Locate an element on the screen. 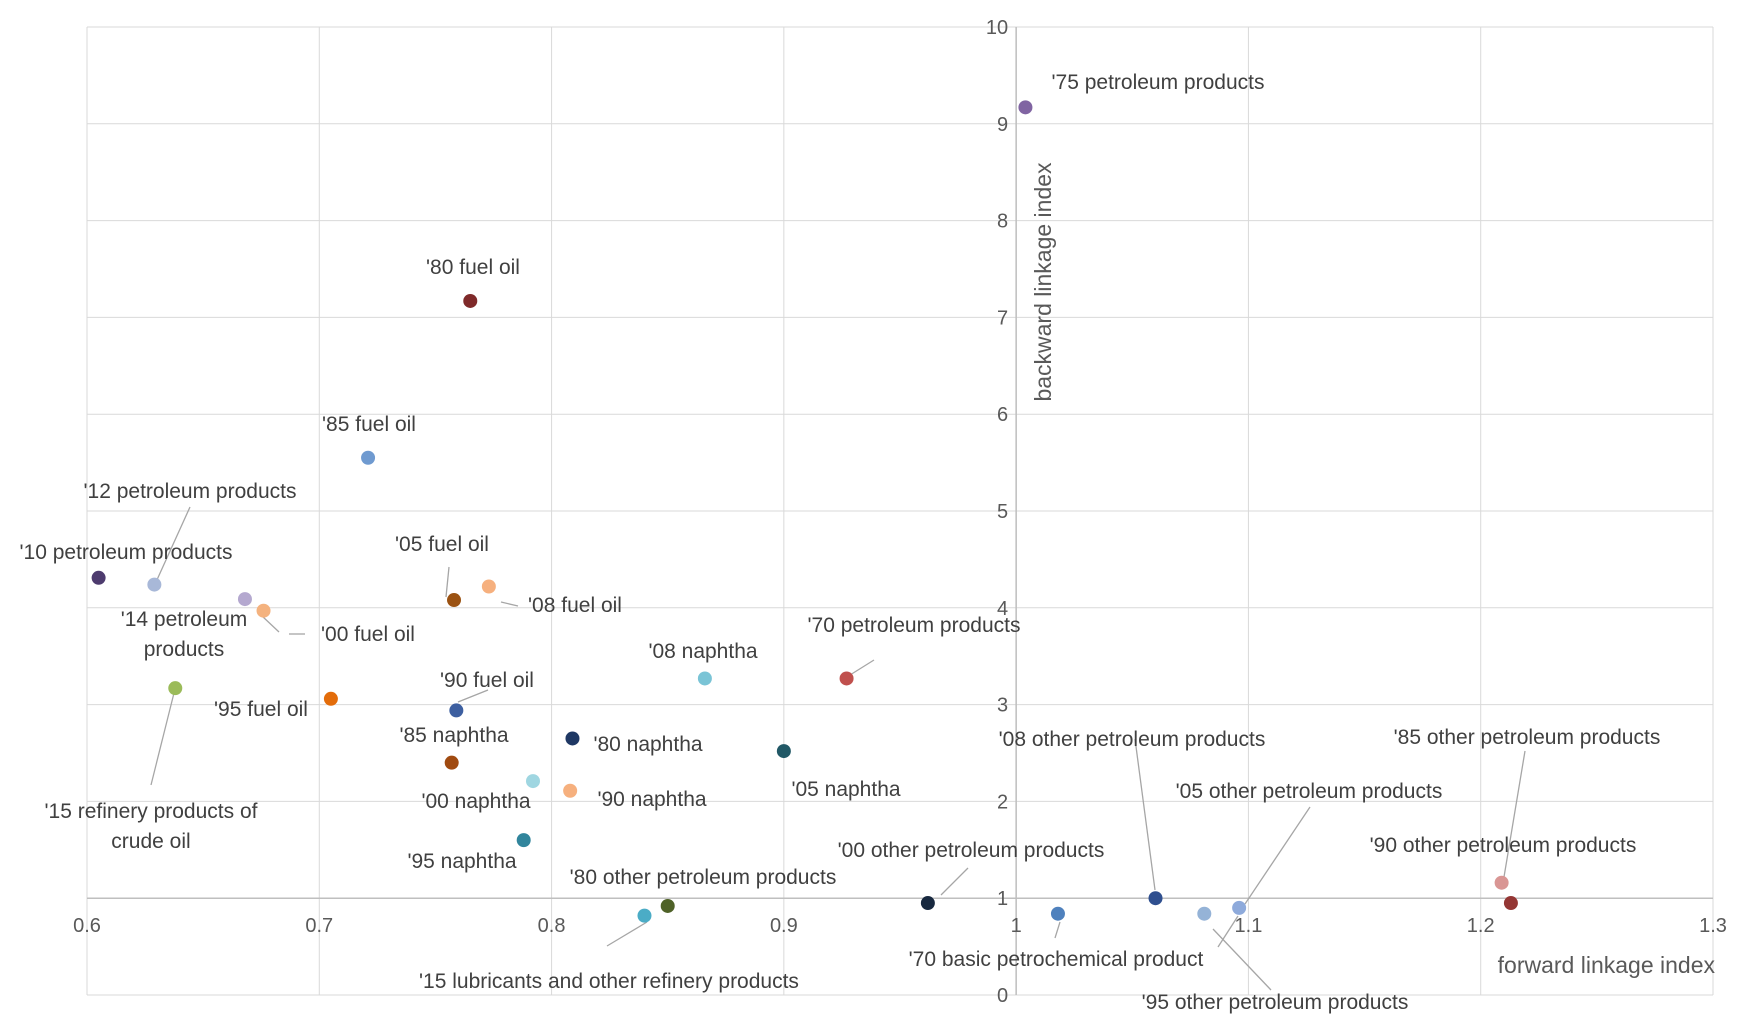 The width and height of the screenshot is (1743, 1025). y-tick-label: 8 is located at coordinates (1002, 222).